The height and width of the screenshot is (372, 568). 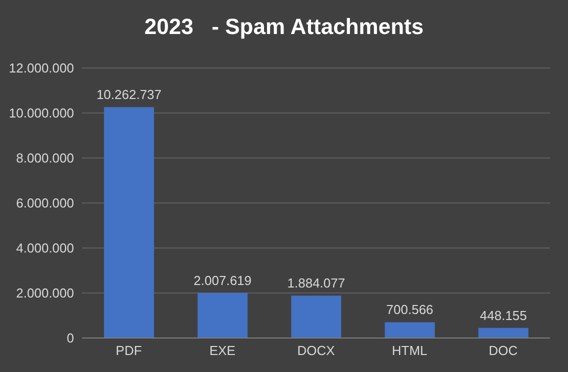 What do you see at coordinates (129, 350) in the screenshot?
I see `x-tick-label: PDF` at bounding box center [129, 350].